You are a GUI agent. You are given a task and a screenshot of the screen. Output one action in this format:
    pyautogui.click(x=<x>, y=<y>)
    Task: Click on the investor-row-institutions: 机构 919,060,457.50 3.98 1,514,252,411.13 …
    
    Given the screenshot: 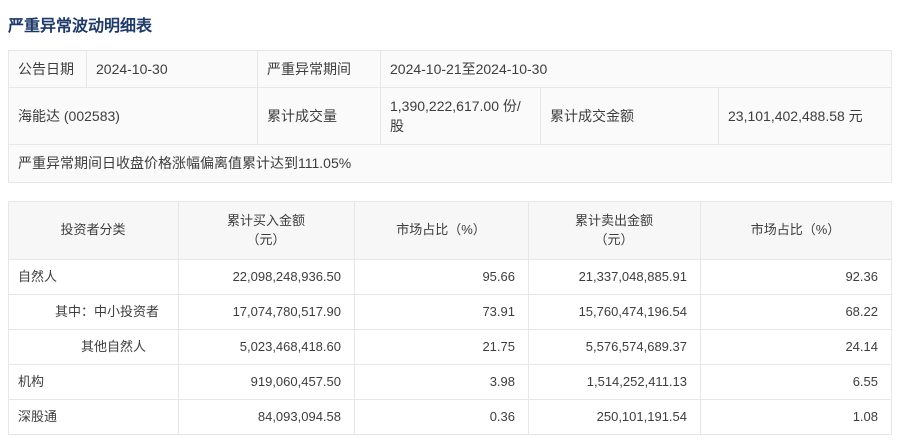 What is the action you would take?
    pyautogui.click(x=450, y=382)
    